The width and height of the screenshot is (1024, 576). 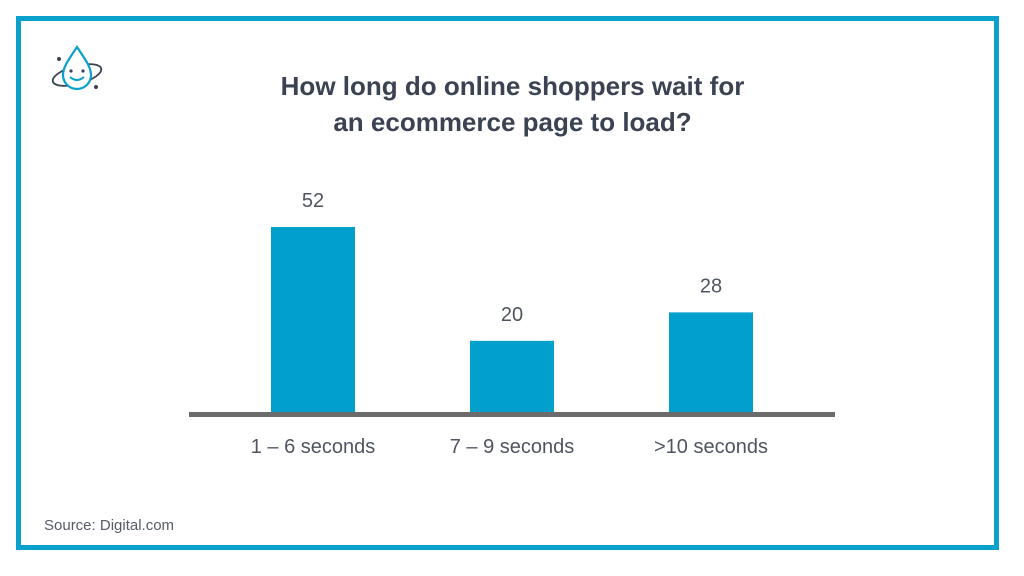 I want to click on data-label-1: 52, so click(x=313, y=201).